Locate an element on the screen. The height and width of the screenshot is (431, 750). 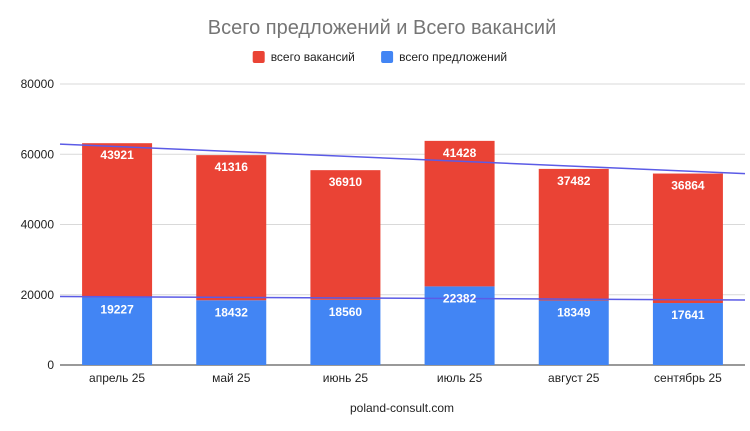
data-label: 36910 is located at coordinates (346, 182).